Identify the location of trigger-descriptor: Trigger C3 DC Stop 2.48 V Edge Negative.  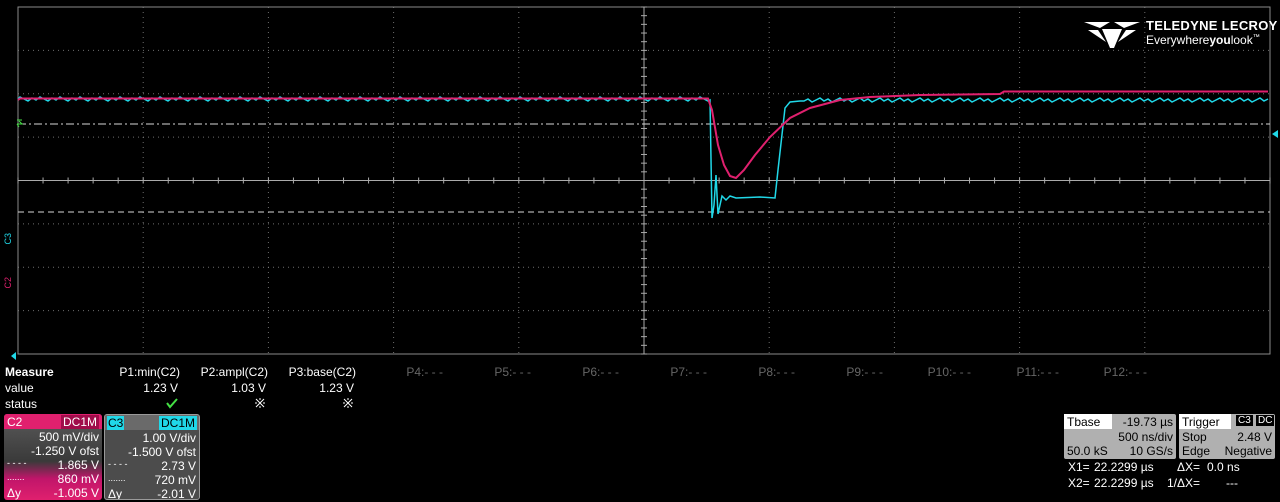
(1227, 436).